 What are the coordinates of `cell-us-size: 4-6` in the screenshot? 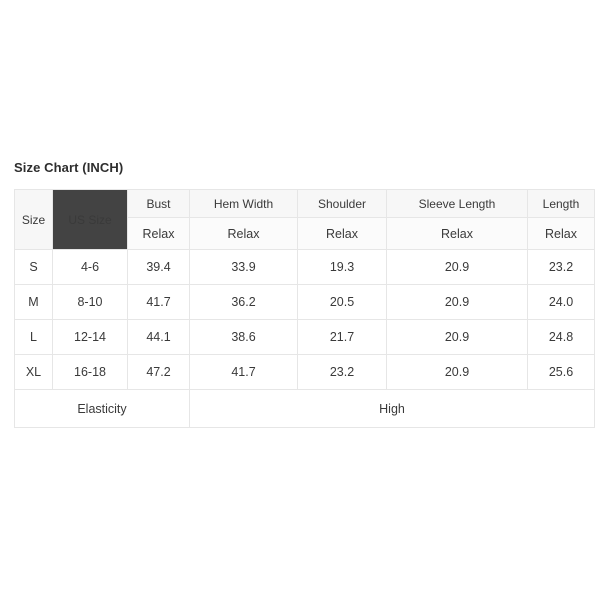 It's located at (90, 267).